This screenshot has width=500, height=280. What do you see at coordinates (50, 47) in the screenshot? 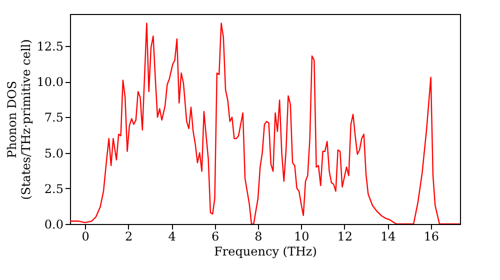
I see `y-tick-label: 12.5` at bounding box center [50, 47].